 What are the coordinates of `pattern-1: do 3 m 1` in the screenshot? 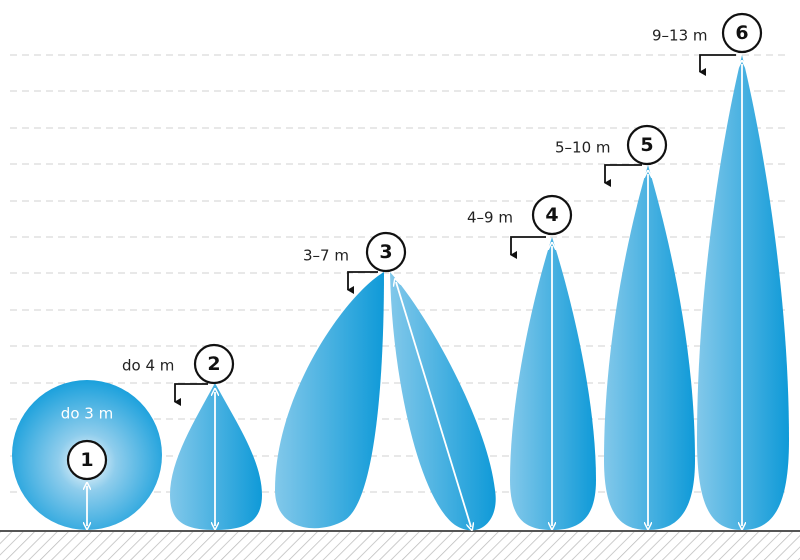 It's located at (87, 455).